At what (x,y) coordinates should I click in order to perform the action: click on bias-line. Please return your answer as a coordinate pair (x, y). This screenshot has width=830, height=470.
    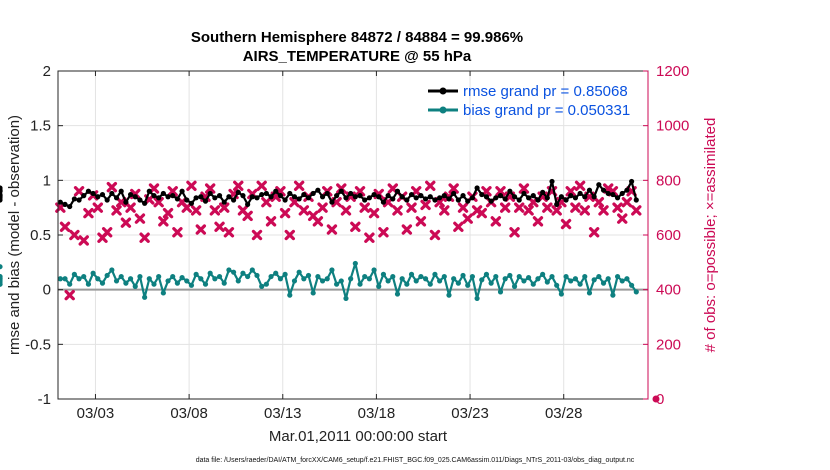
    Looking at the image, I should click on (349, 281).